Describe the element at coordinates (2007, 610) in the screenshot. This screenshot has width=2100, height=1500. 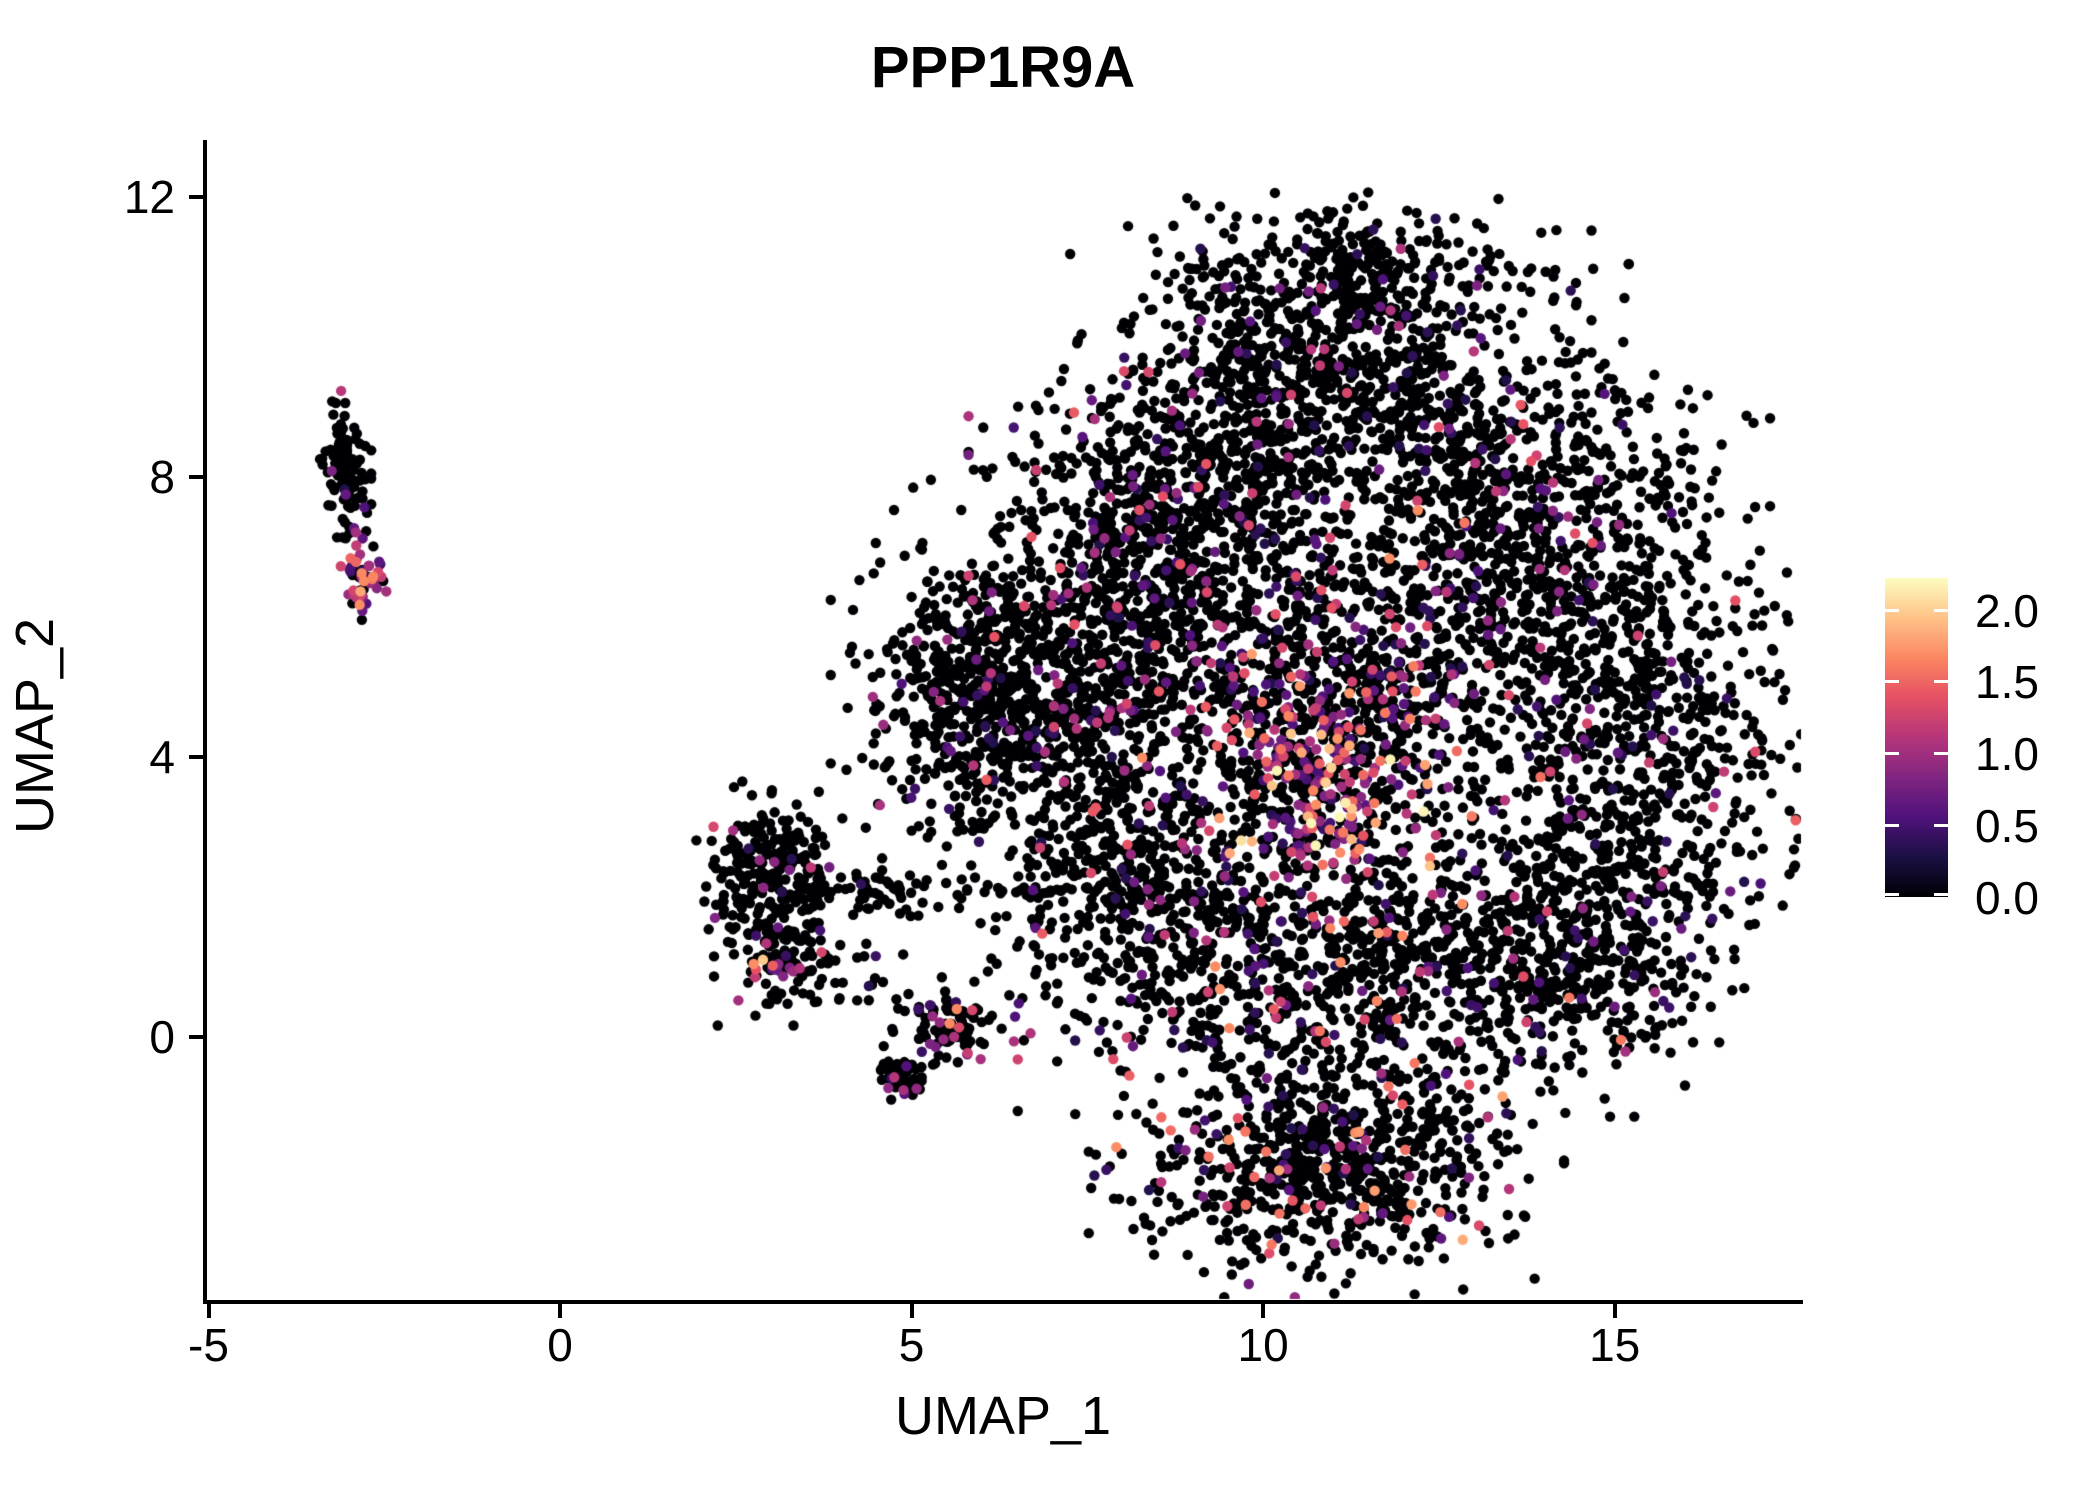
I see `colorbar-tick-label: 2.0` at that location.